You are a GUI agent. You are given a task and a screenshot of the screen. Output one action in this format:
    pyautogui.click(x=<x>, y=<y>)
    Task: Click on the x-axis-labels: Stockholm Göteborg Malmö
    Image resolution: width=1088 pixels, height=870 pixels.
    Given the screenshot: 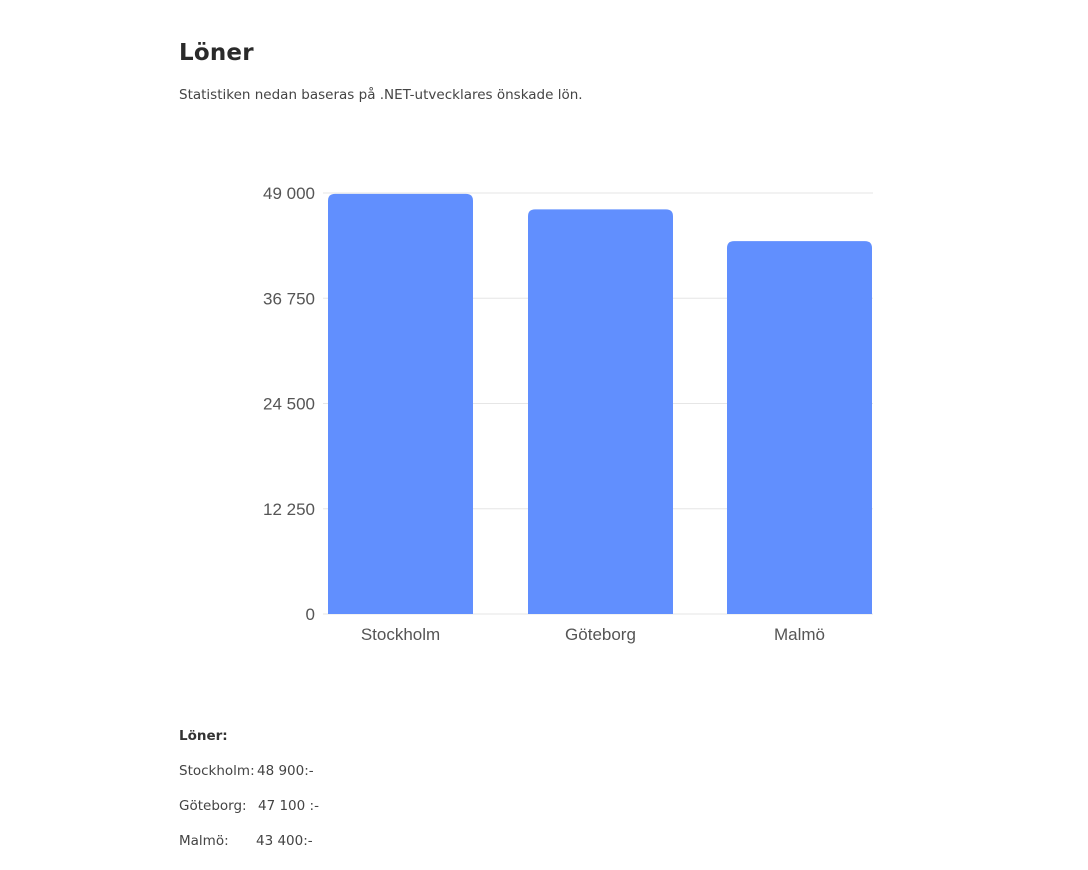 What is the action you would take?
    pyautogui.click(x=593, y=634)
    